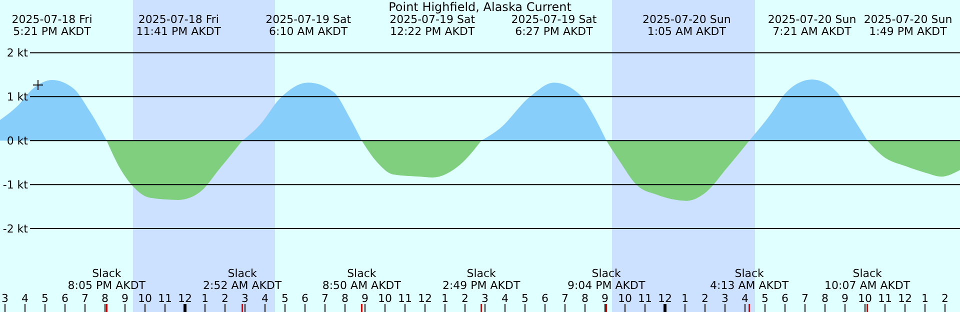  What do you see at coordinates (15, 229) in the screenshot?
I see `y-tick-label: -2 kt` at bounding box center [15, 229].